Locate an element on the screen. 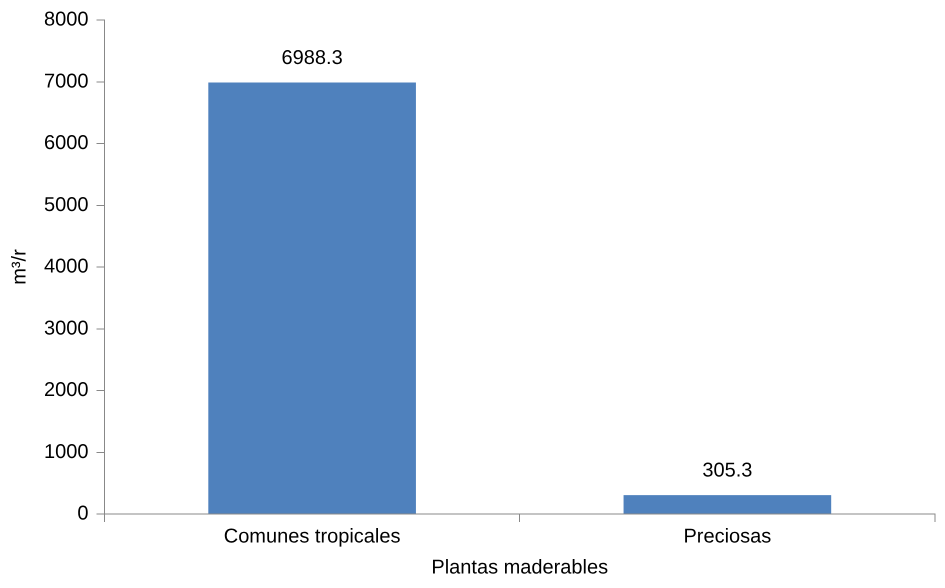 The width and height of the screenshot is (945, 588). y-tick-label: 0 is located at coordinates (82, 513).